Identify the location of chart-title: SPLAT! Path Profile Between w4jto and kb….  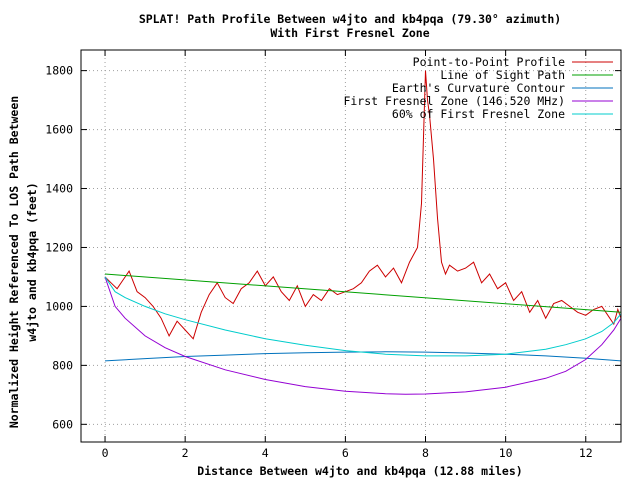
(350, 19).